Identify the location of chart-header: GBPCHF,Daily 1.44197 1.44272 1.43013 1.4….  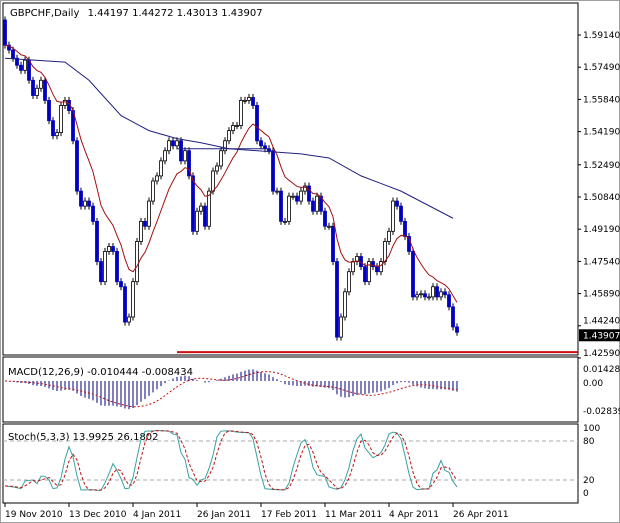
(136, 13).